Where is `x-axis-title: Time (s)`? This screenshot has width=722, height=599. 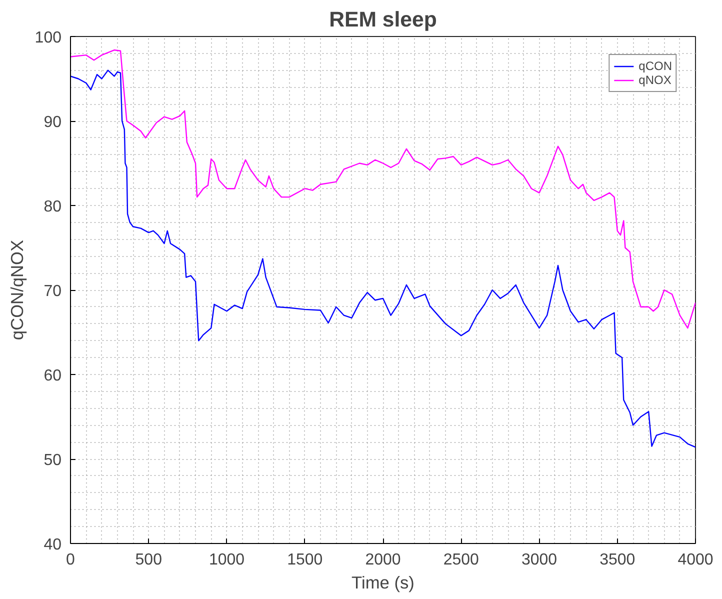
x-axis-title: Time (s) is located at coordinates (383, 582).